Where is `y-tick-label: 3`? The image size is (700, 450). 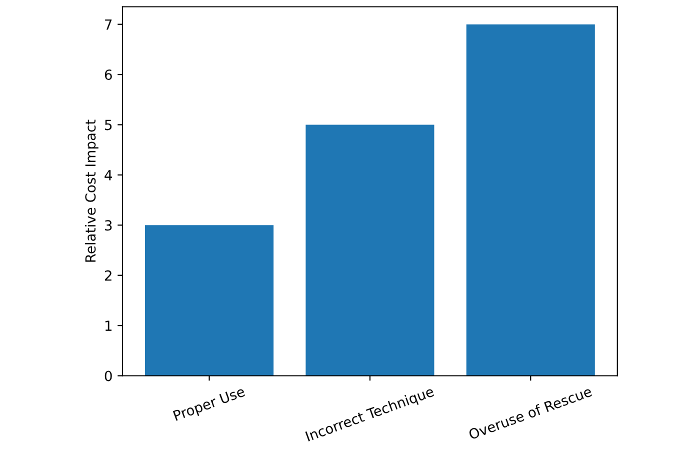 y-tick-label: 3 is located at coordinates (108, 225).